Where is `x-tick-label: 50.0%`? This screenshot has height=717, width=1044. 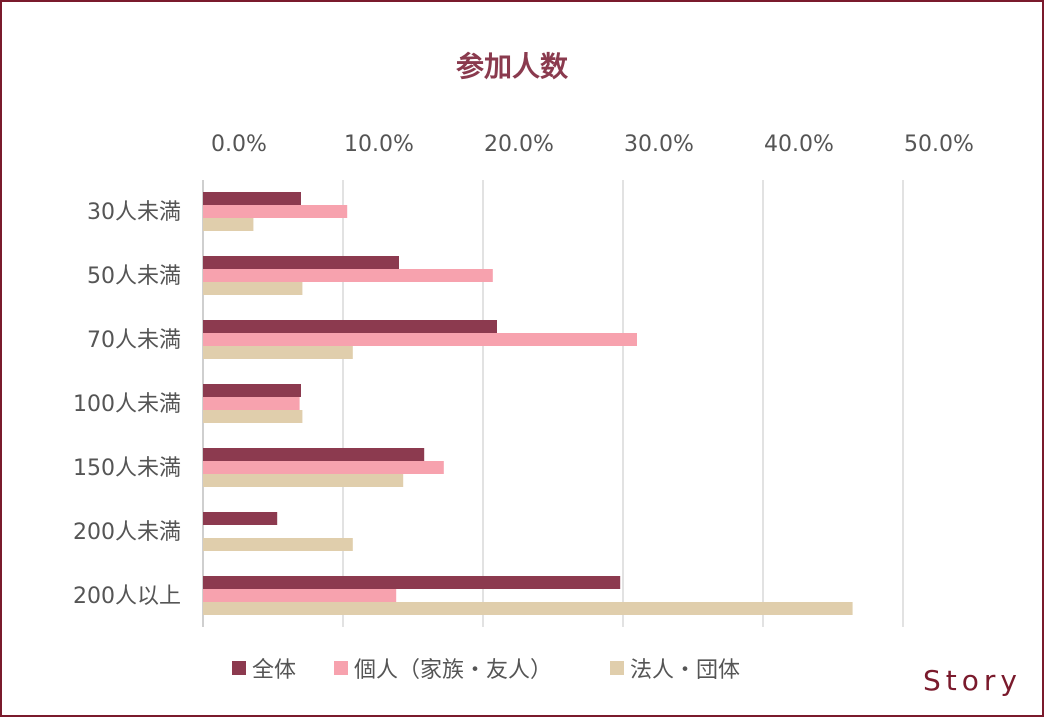 x-tick-label: 50.0% is located at coordinates (939, 144).